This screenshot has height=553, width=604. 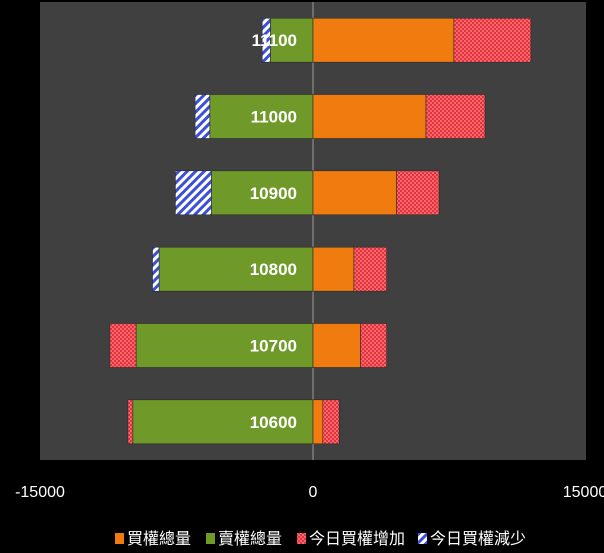 I want to click on bar-買權總量-10800, so click(x=333, y=269).